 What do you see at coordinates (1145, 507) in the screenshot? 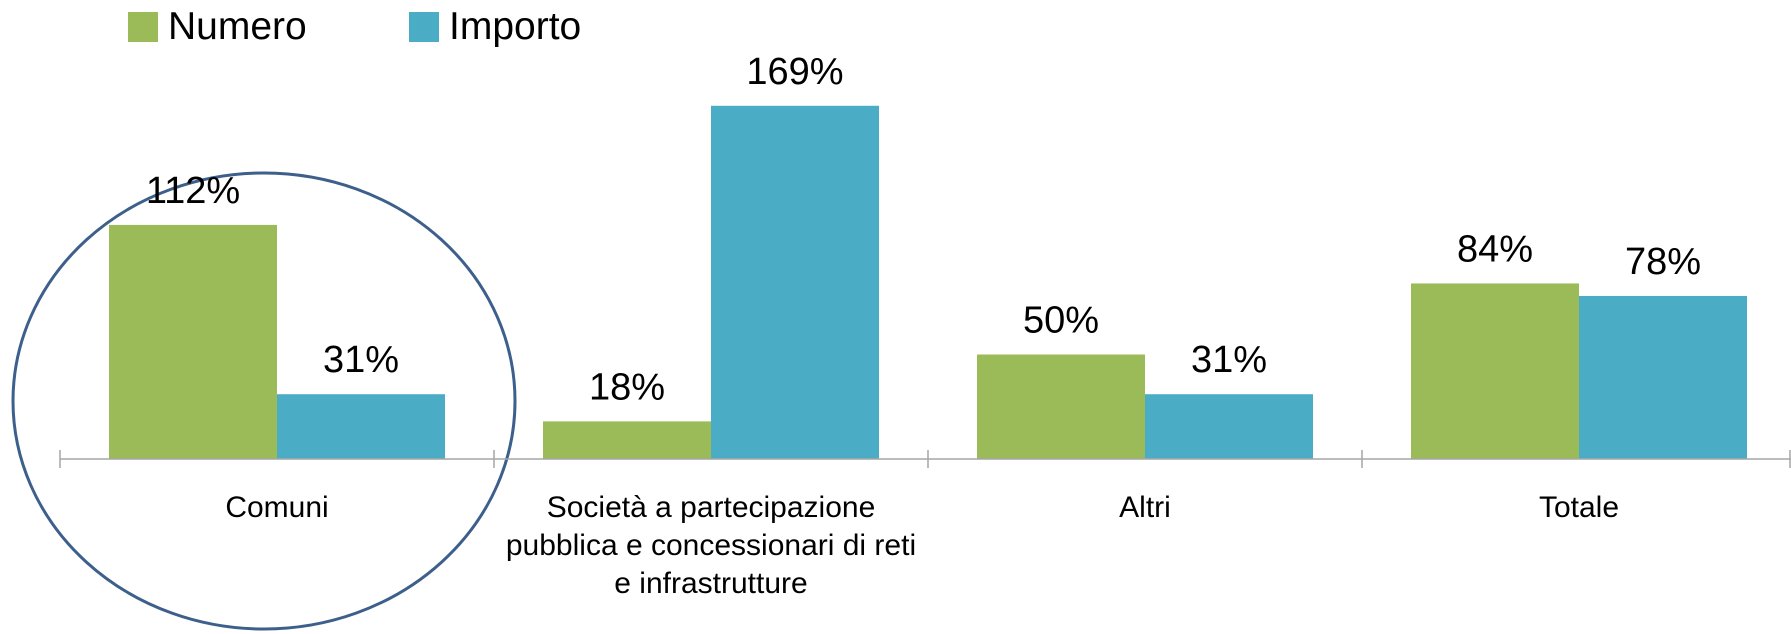
I see `x-tick-label: Altri` at bounding box center [1145, 507].